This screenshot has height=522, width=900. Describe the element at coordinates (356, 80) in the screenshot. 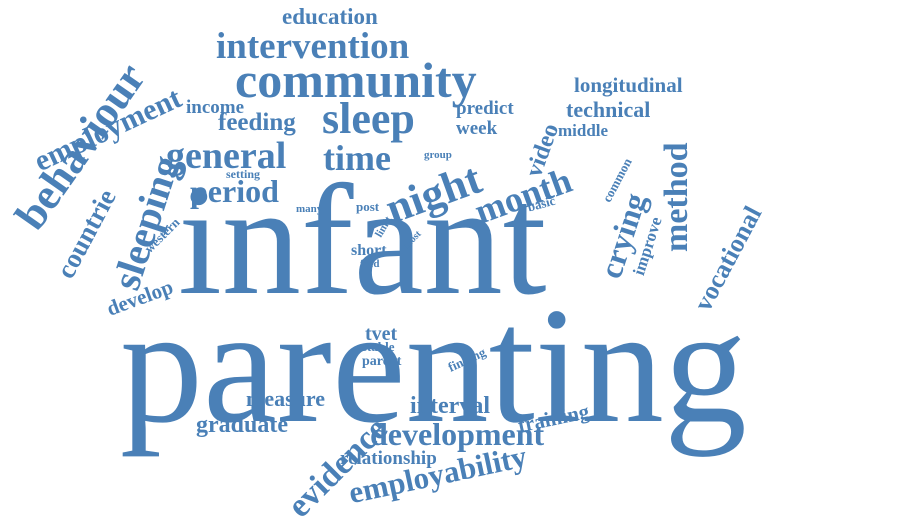

I see `word-community: community` at that location.